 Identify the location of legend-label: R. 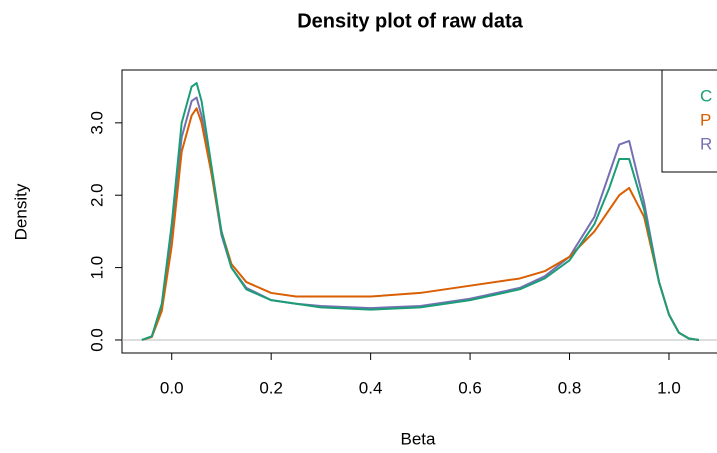
(706, 143).